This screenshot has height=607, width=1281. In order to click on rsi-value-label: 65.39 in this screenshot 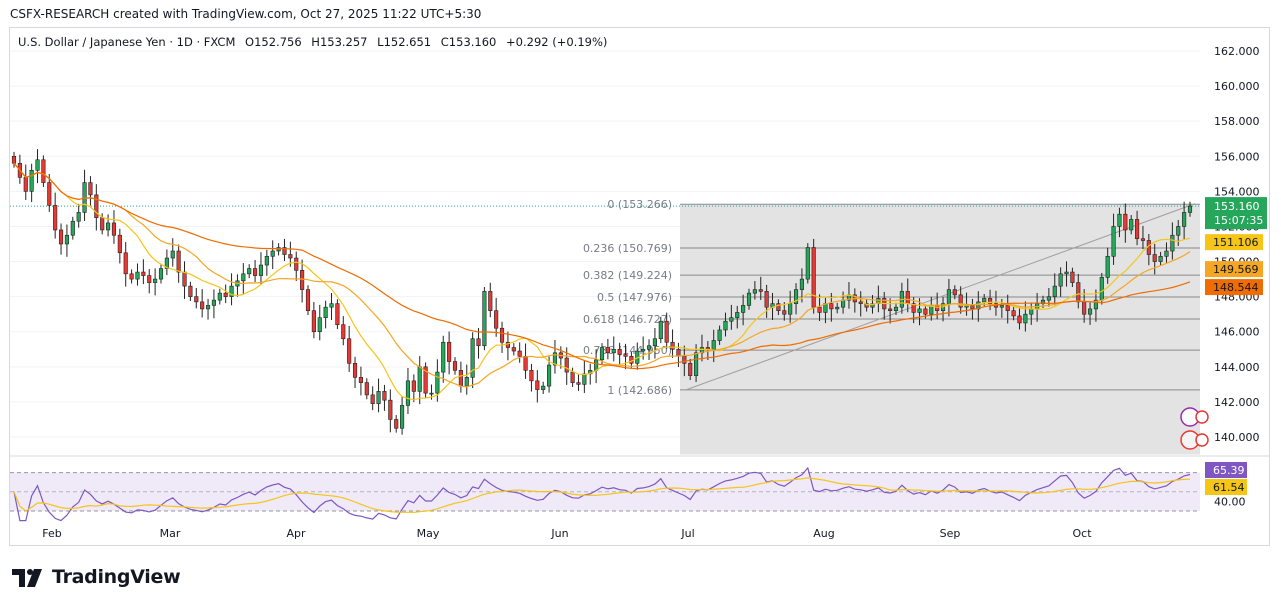, I will do `click(1229, 470)`.